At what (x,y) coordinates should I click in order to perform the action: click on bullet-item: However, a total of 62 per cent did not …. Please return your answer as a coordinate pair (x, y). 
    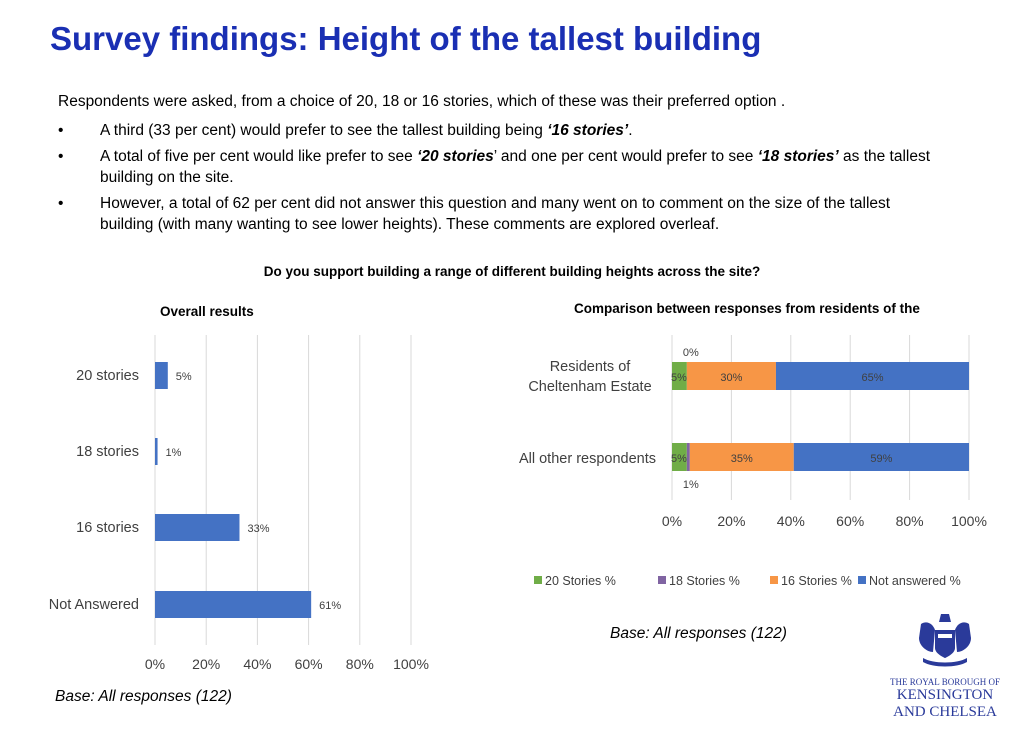
    Looking at the image, I should click on (498, 214).